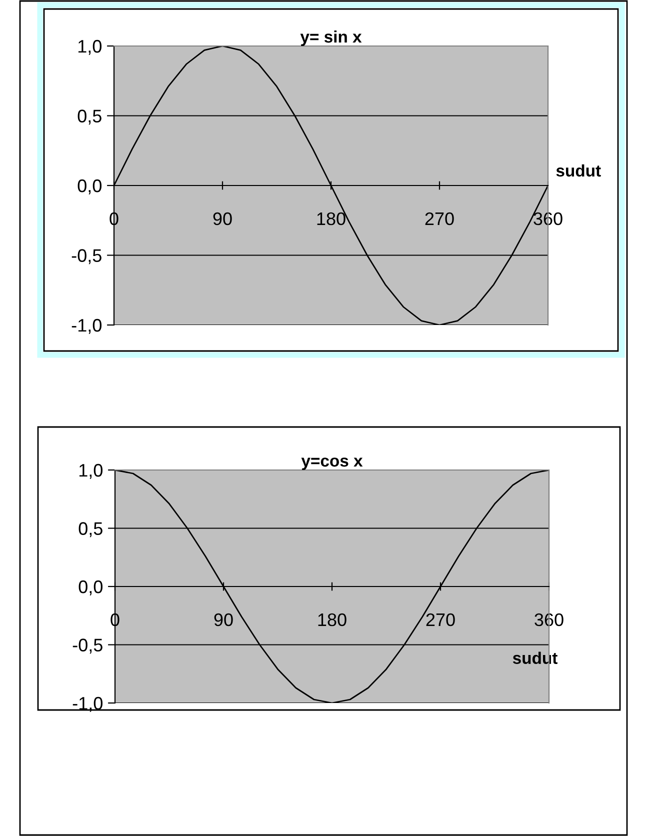 This screenshot has height=836, width=647. I want to click on chart-title: y=cos x, so click(332, 464).